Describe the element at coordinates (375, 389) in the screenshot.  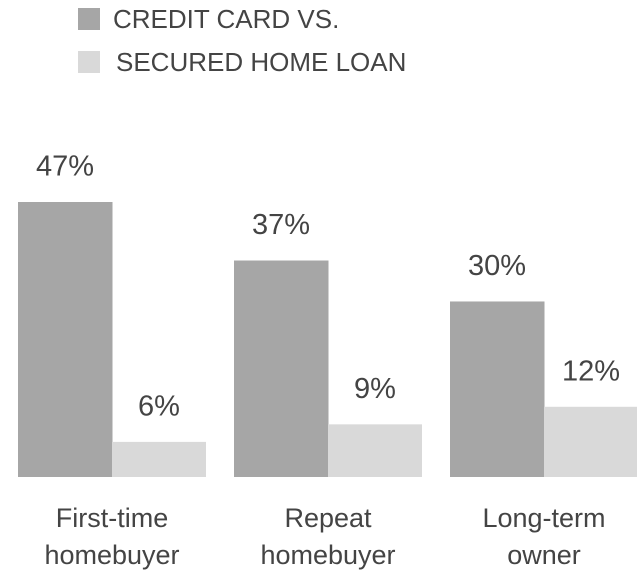
I see `value-label: 9%` at that location.